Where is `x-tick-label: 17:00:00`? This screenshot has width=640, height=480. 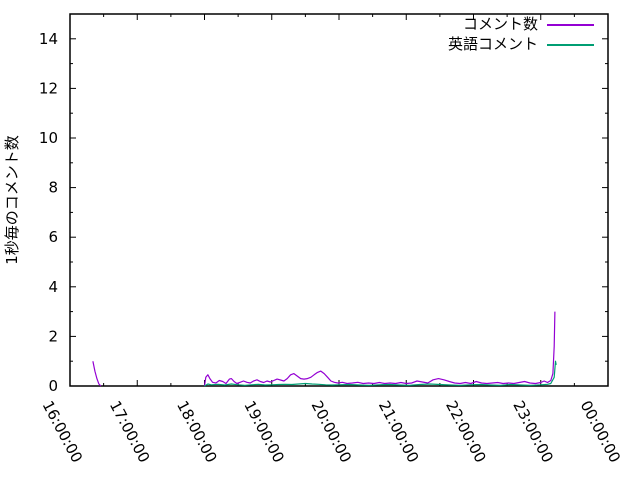
x-tick-label: 17:00:00 is located at coordinates (130, 432).